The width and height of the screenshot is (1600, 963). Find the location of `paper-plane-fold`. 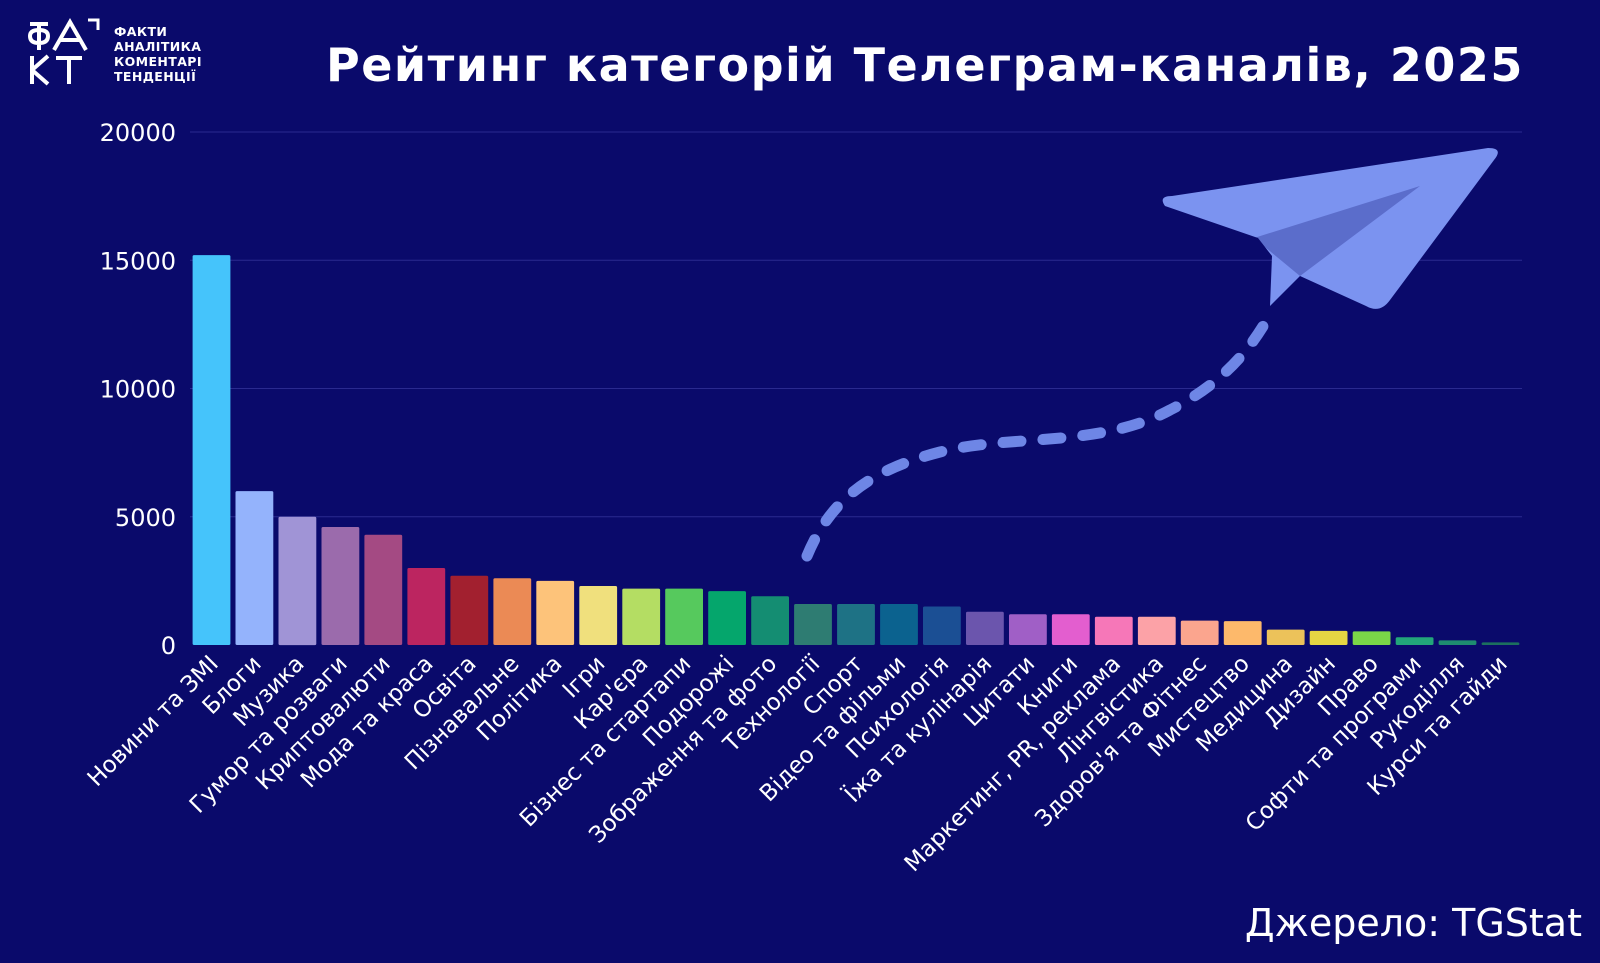

paper-plane-fold is located at coordinates (1337, 231).